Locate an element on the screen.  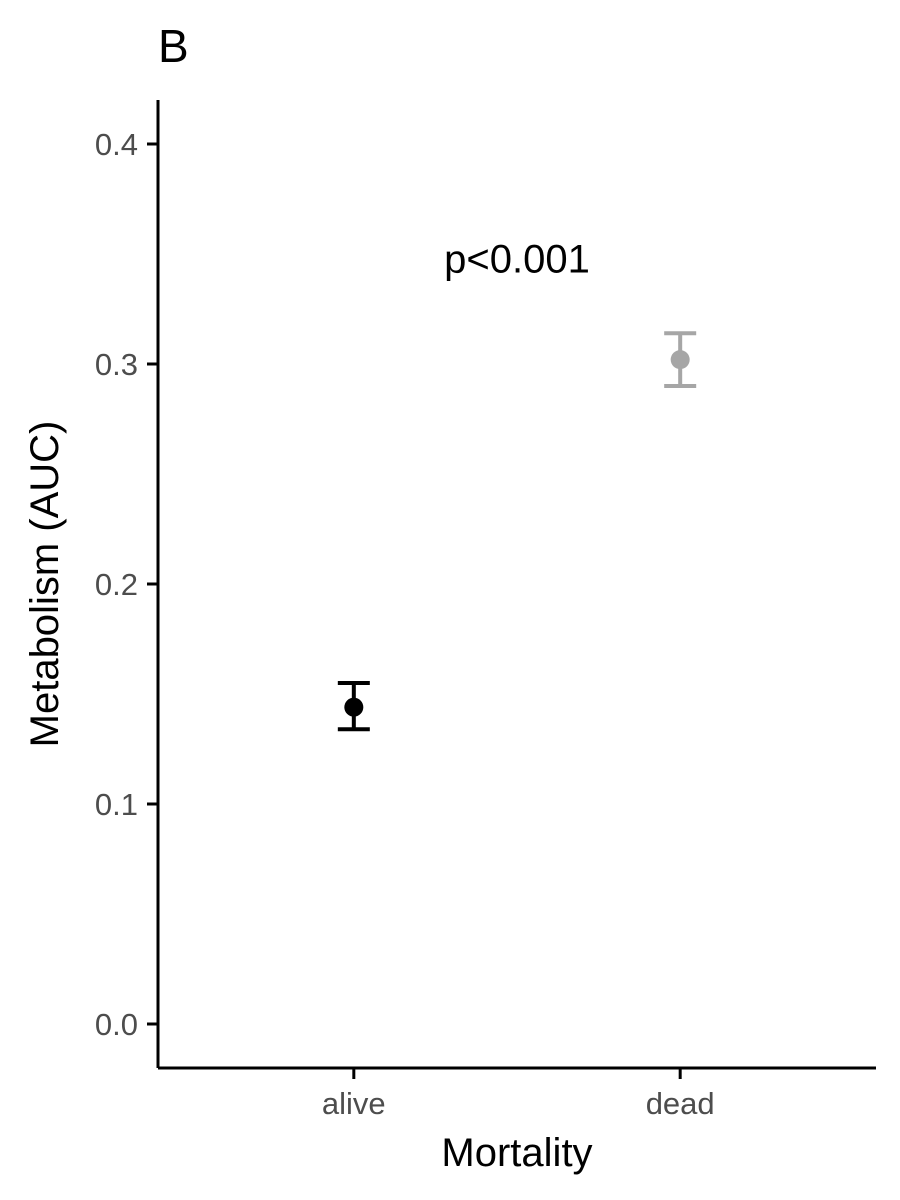
y-tick-label: 0.3 is located at coordinates (116, 364).